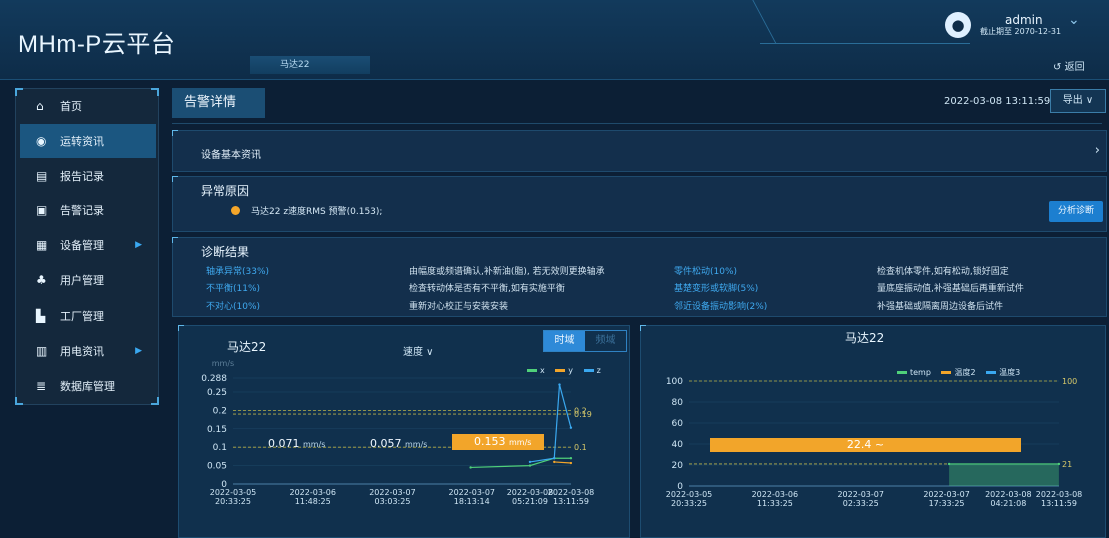  I want to click on sidebar-item-alarms: ▣ 告警记录, so click(88, 210).